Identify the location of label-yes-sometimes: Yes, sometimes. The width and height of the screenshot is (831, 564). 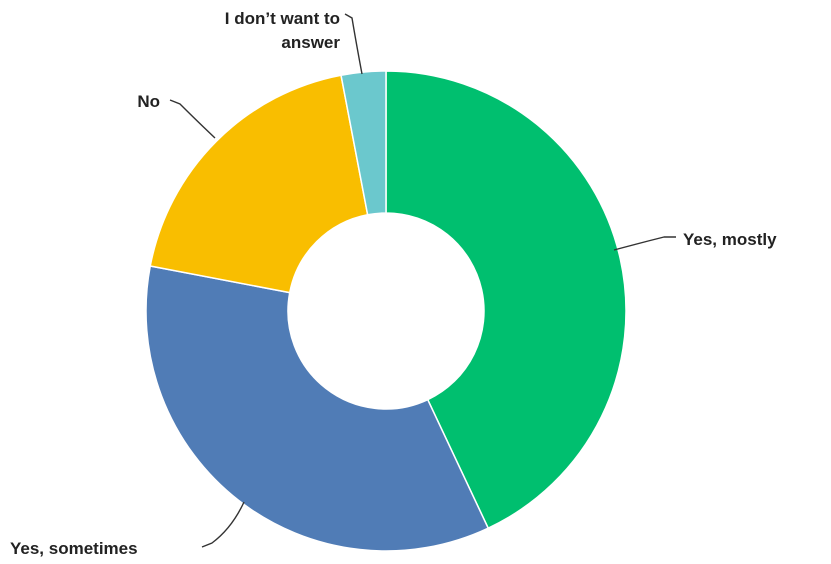
(74, 548).